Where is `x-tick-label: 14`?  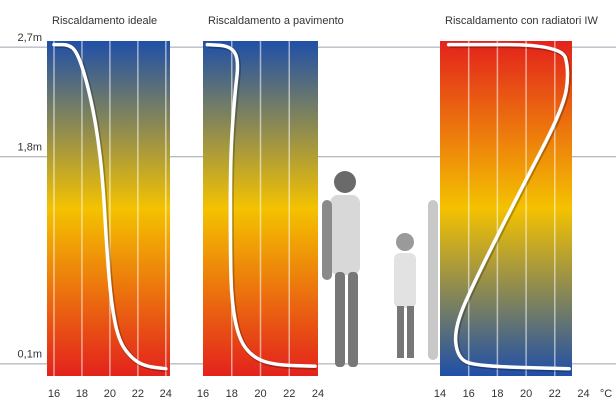 x-tick-label: 14 is located at coordinates (440, 394).